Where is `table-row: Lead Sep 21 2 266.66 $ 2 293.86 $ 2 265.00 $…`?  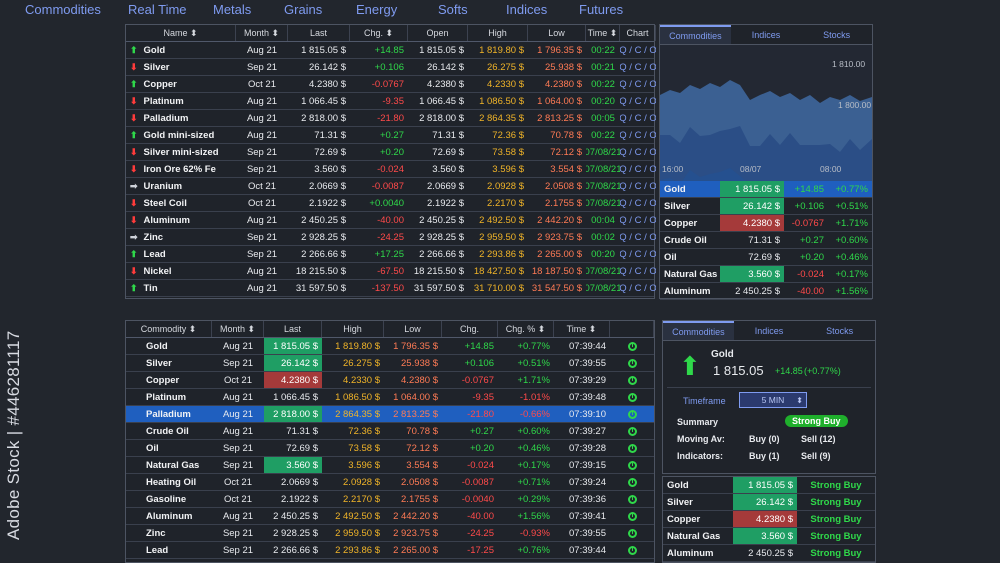 table-row: Lead Sep 21 2 266.66 $ 2 293.86 $ 2 265.00 $… is located at coordinates (390, 550).